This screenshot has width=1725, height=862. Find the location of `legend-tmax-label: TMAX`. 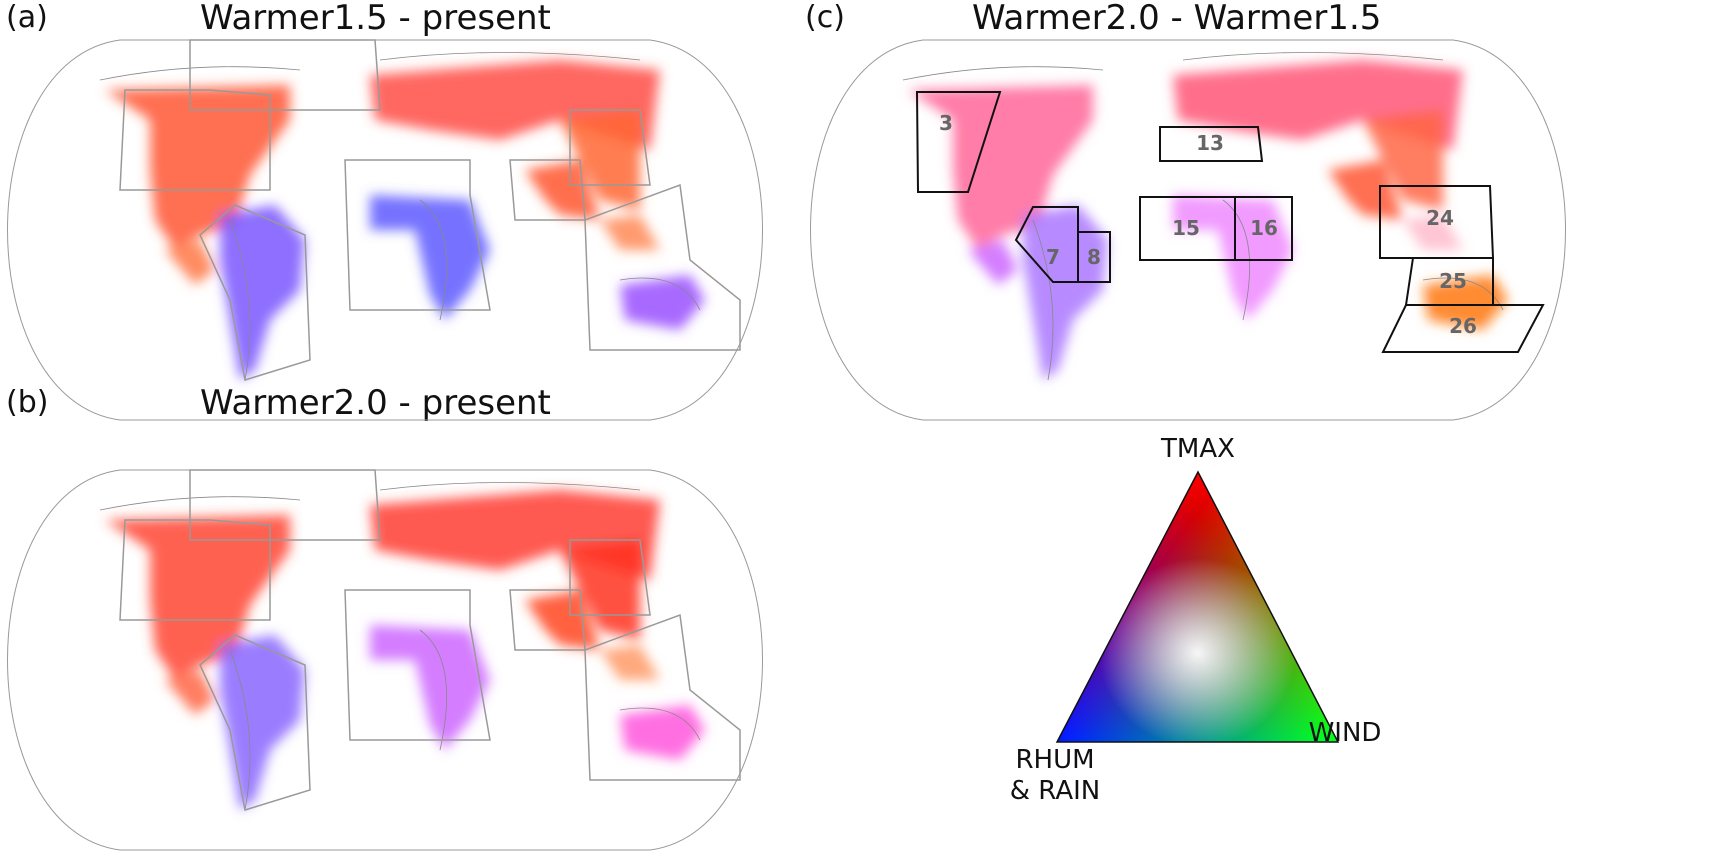

legend-tmax-label: TMAX is located at coordinates (1198, 449).